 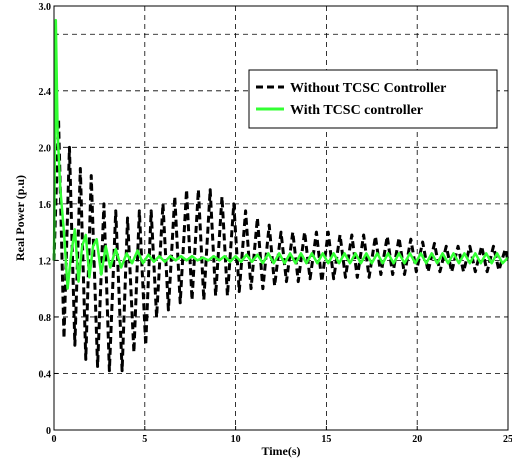 I want to click on legend-box, so click(x=373, y=99).